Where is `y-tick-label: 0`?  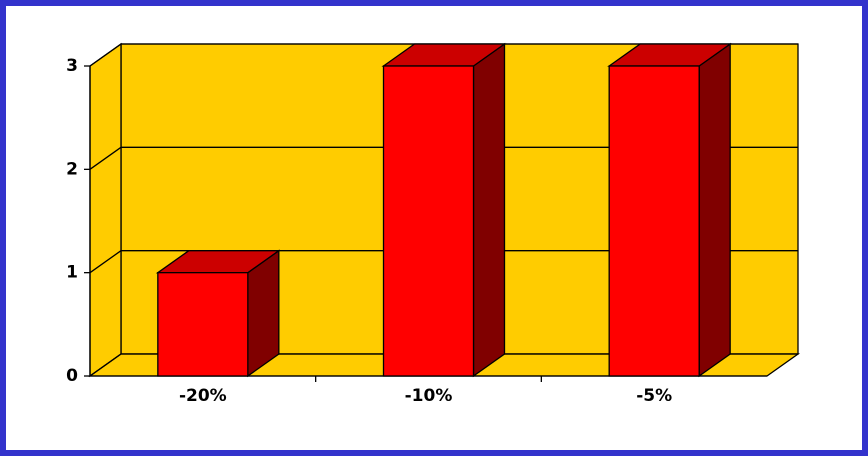
y-tick-label: 0 is located at coordinates (72, 376).